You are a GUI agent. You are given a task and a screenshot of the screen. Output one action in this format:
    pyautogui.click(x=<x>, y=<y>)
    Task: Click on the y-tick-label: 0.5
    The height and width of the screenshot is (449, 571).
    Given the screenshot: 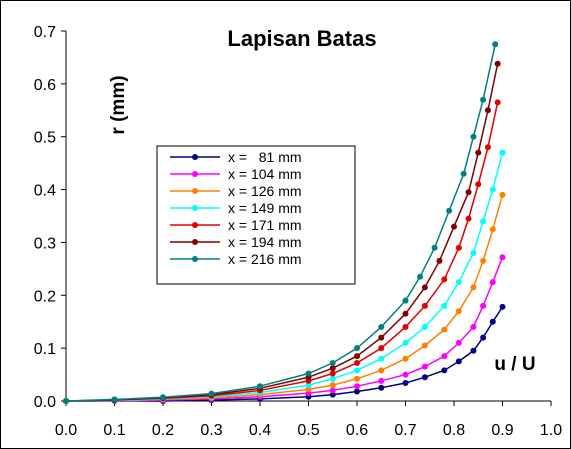 What is the action you would take?
    pyautogui.click(x=45, y=138)
    